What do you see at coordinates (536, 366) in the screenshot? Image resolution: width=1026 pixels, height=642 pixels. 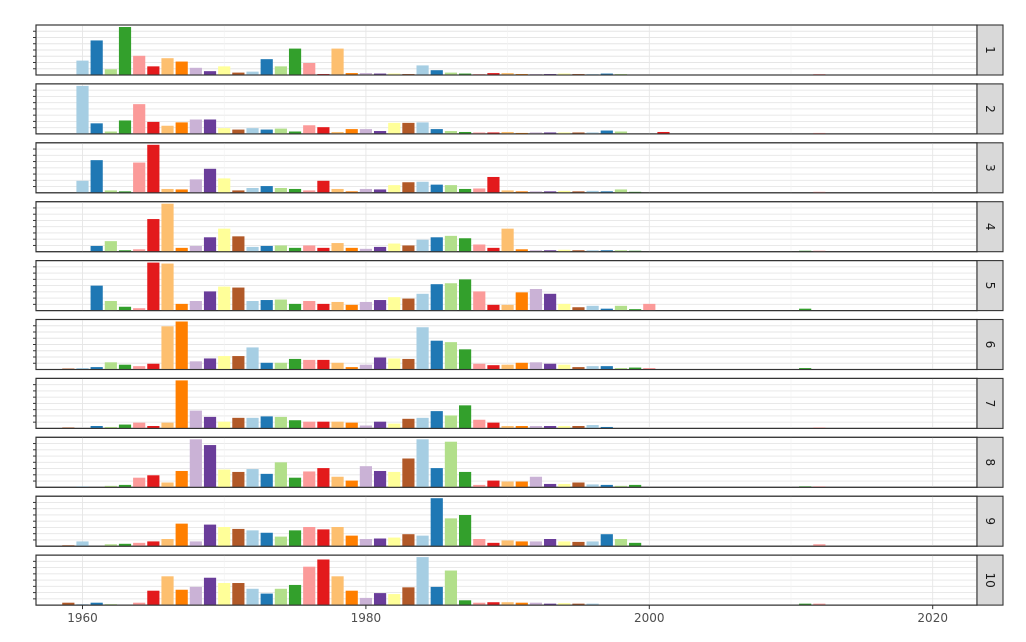 I see `bar-6-1992` at bounding box center [536, 366].